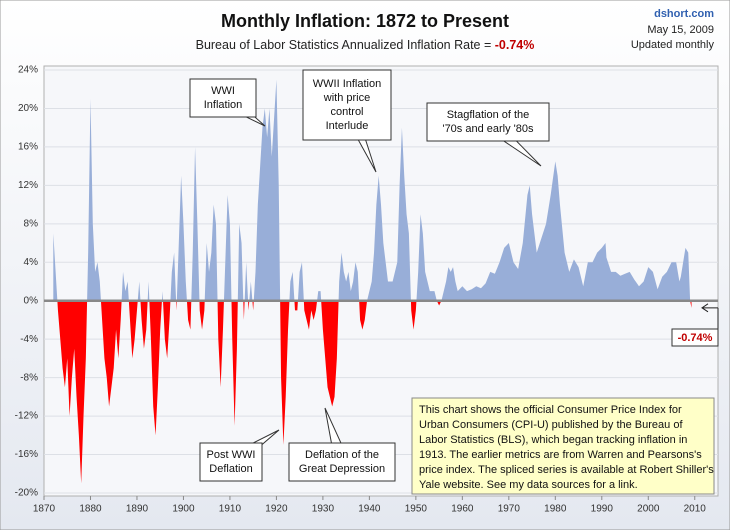  I want to click on x-tick-label: 1970, so click(509, 509).